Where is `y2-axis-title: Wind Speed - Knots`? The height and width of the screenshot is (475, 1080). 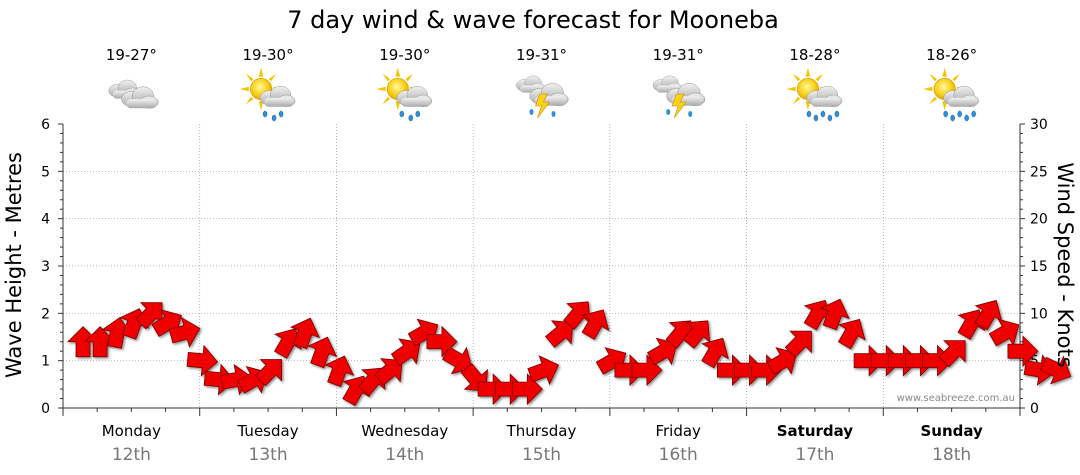 y2-axis-title: Wind Speed - Knots is located at coordinates (1065, 264).